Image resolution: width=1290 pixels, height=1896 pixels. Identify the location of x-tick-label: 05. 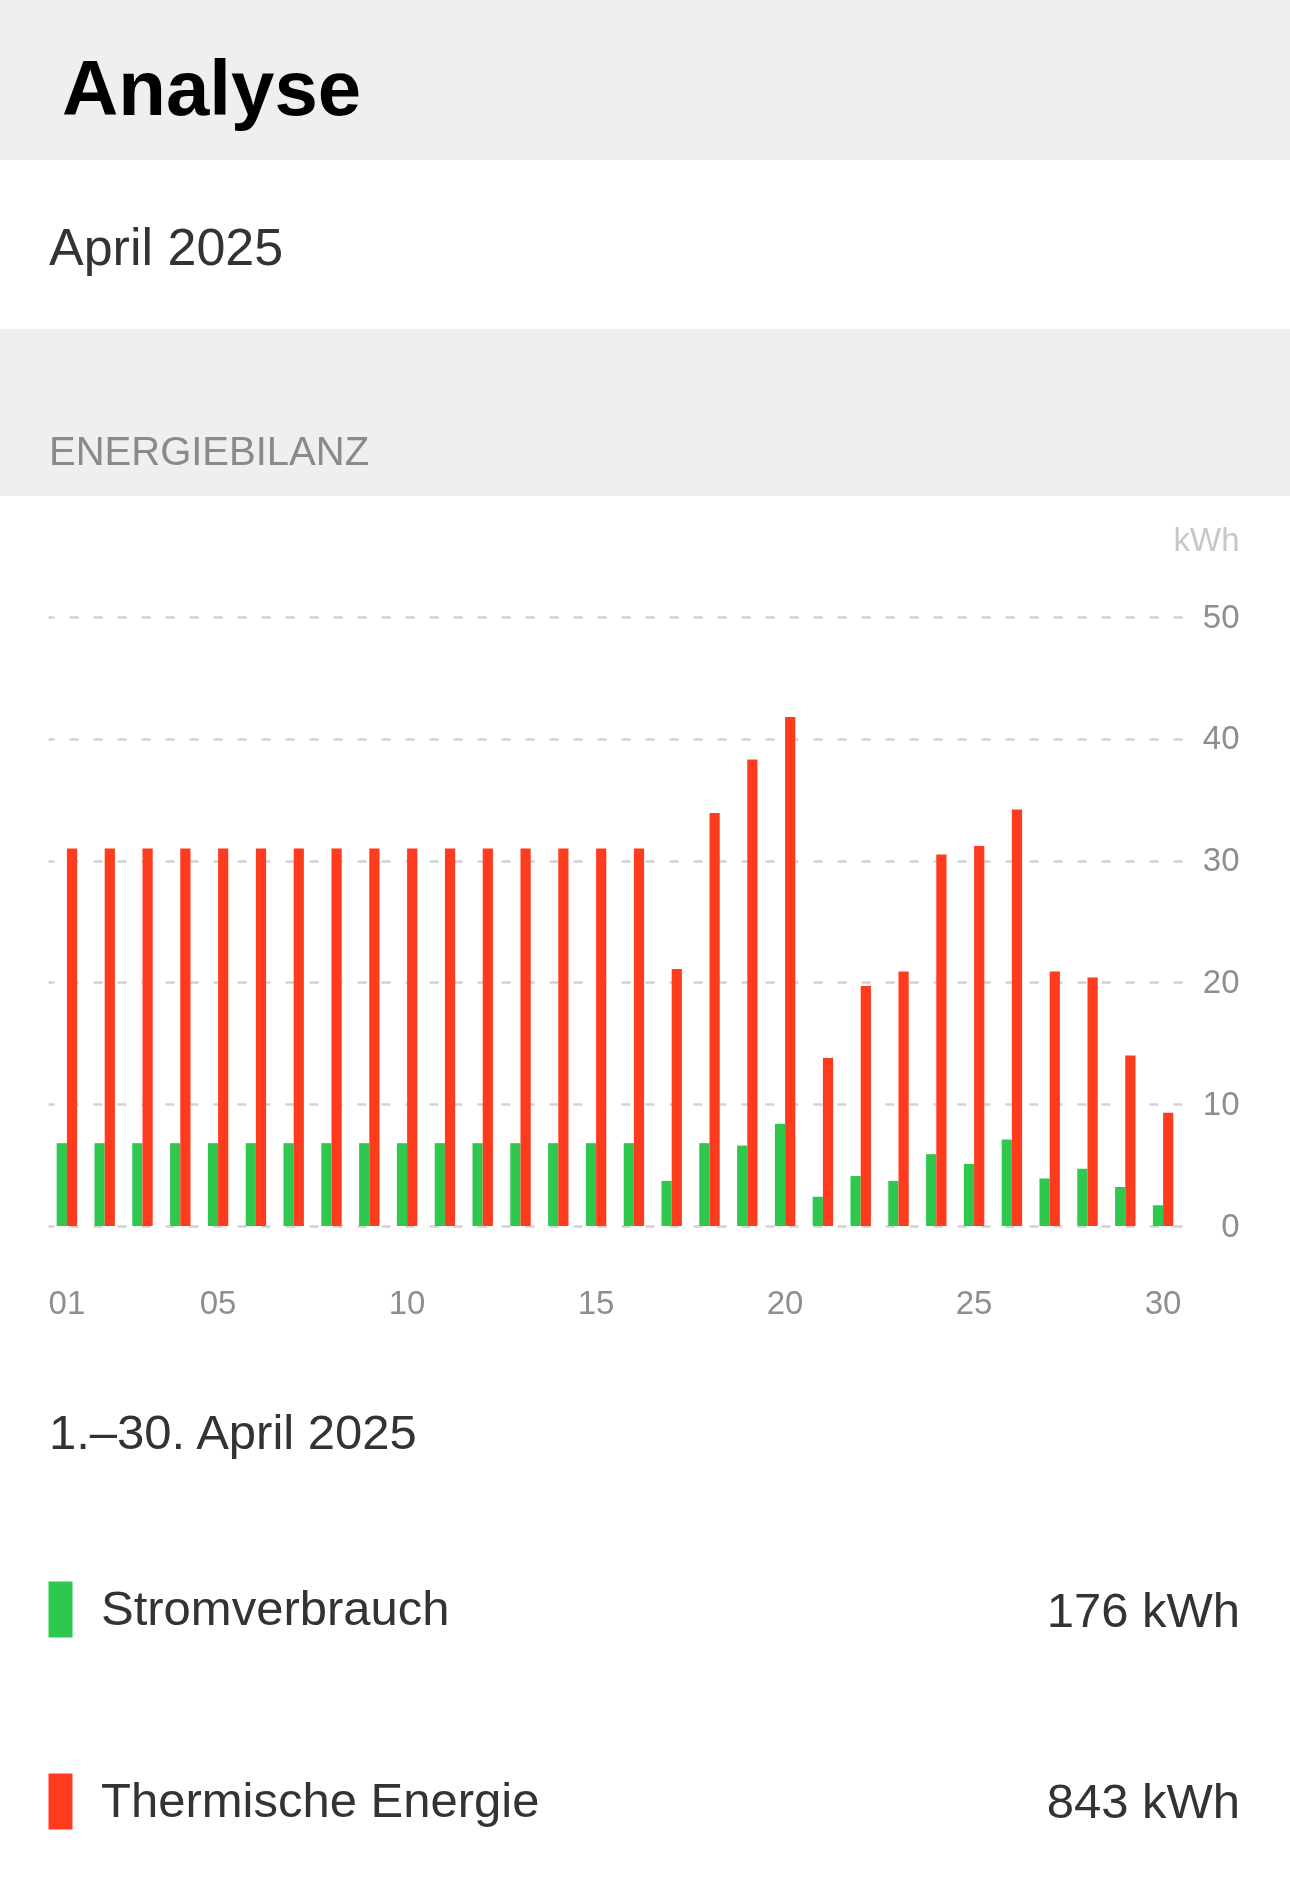
(218, 1302).